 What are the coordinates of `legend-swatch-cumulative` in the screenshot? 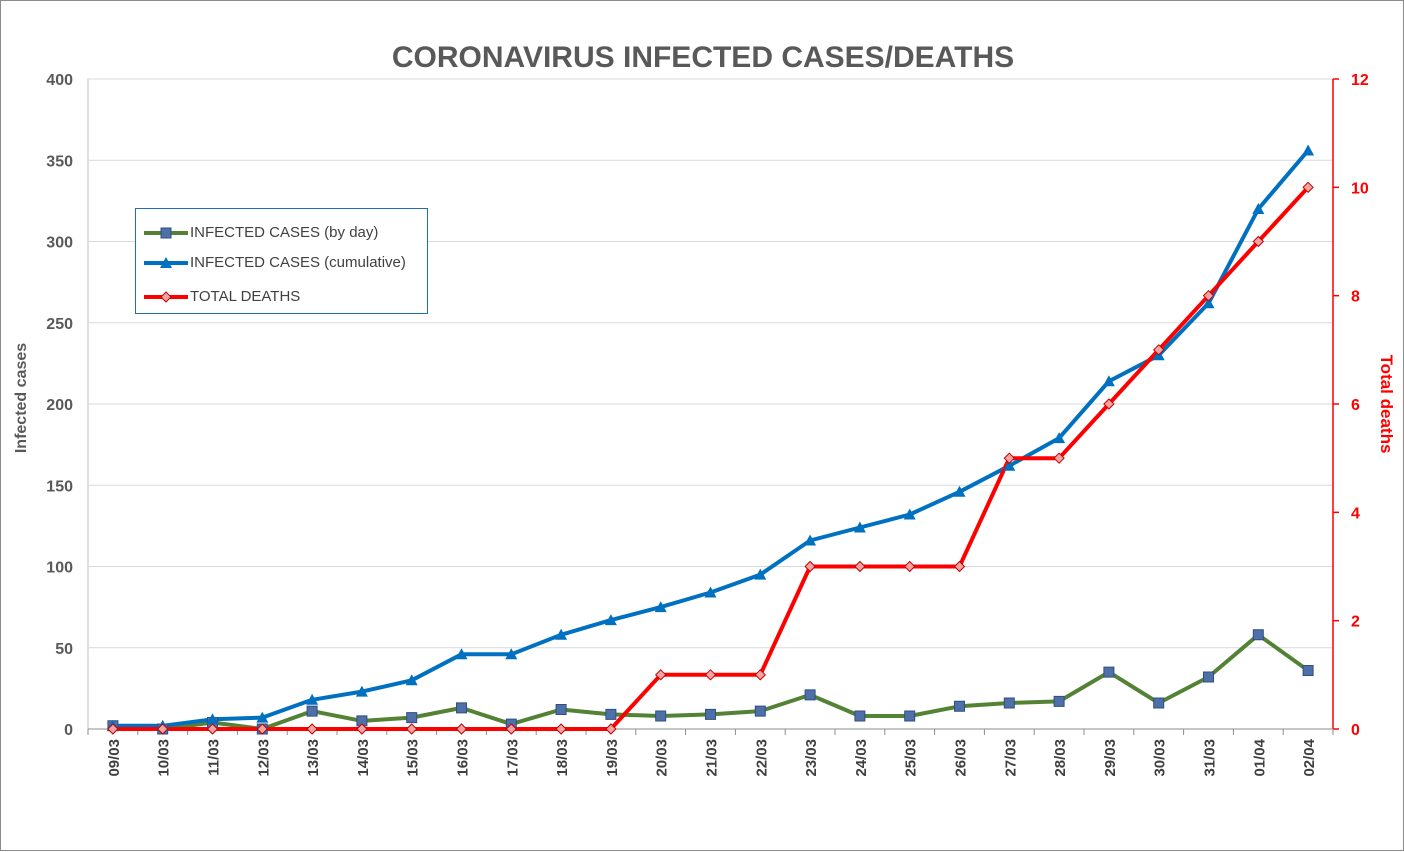 It's located at (166, 262).